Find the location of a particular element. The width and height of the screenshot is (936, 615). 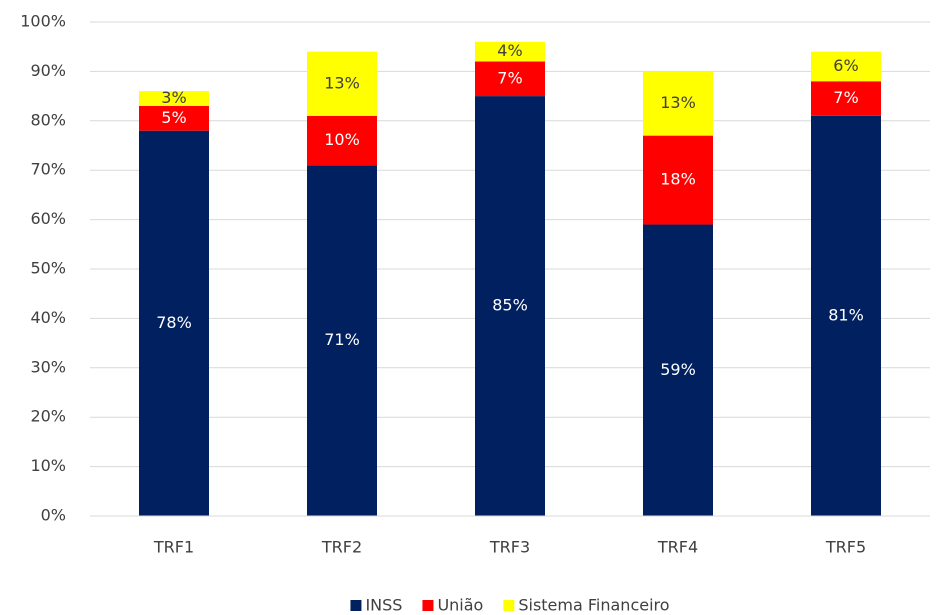

x-tick-label: TRF3 is located at coordinates (509, 547).